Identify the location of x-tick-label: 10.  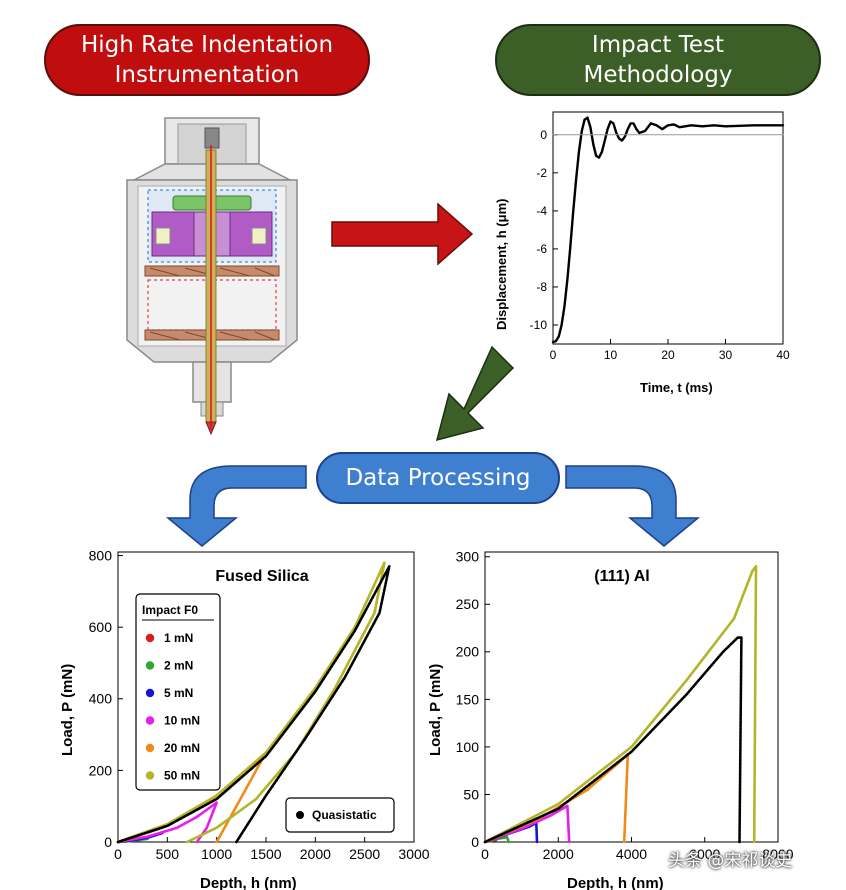
(611, 355).